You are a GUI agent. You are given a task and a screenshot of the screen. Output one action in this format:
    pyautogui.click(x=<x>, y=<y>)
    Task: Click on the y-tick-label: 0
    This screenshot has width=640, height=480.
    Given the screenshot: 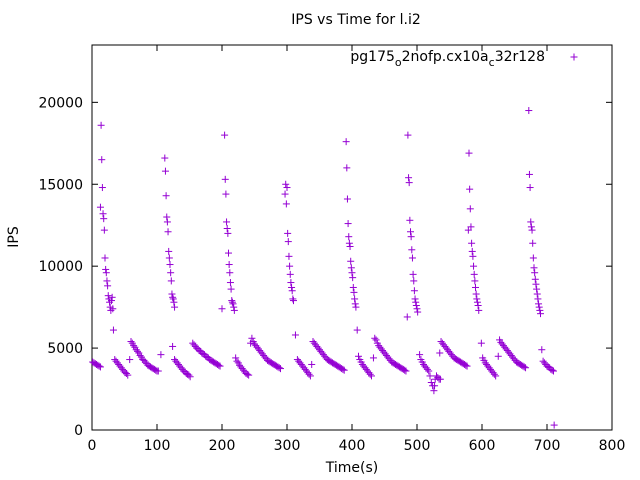 What is the action you would take?
    pyautogui.click(x=78, y=431)
    